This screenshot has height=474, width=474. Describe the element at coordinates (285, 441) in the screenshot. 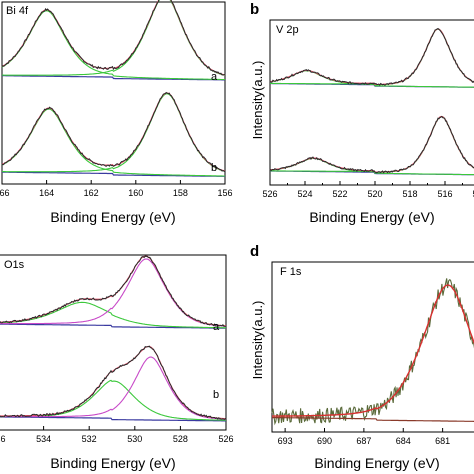

I see `x-tick-label-f1s: 693` at that location.